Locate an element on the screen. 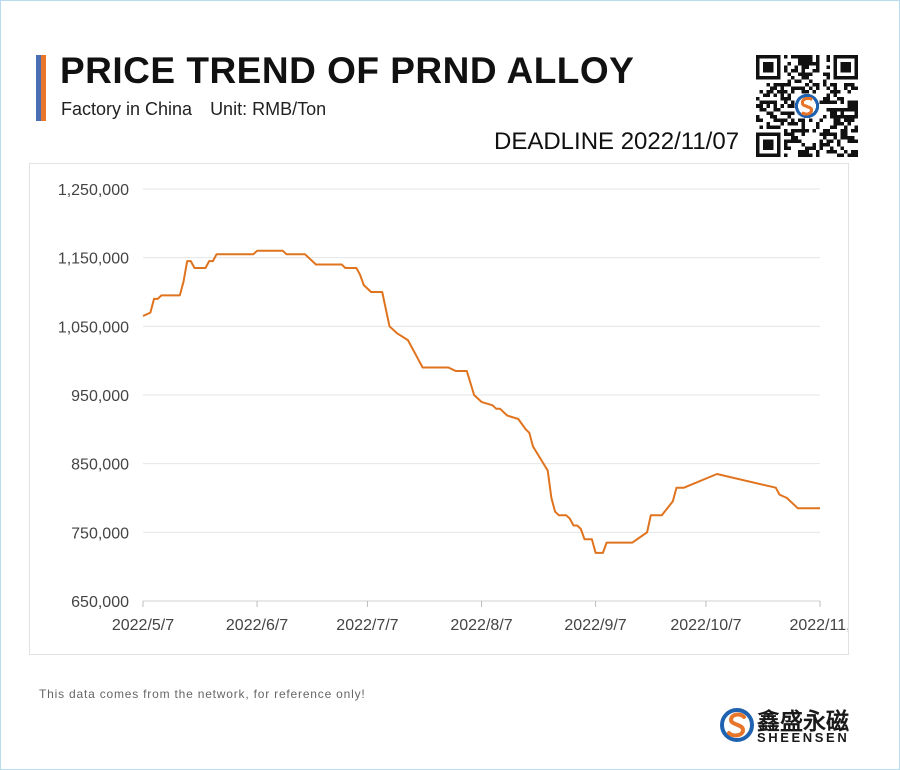 This screenshot has width=900, height=770. y-tick-label: 1,250,000 is located at coordinates (93, 190).